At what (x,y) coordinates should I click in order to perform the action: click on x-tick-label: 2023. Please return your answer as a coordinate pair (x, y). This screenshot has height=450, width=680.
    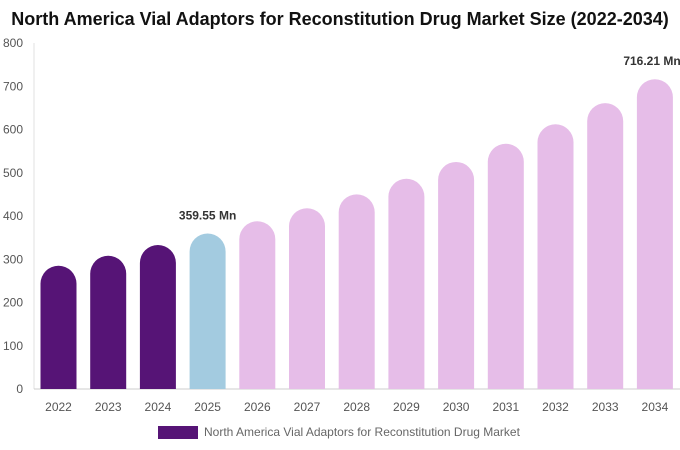
    Looking at the image, I should click on (108, 407).